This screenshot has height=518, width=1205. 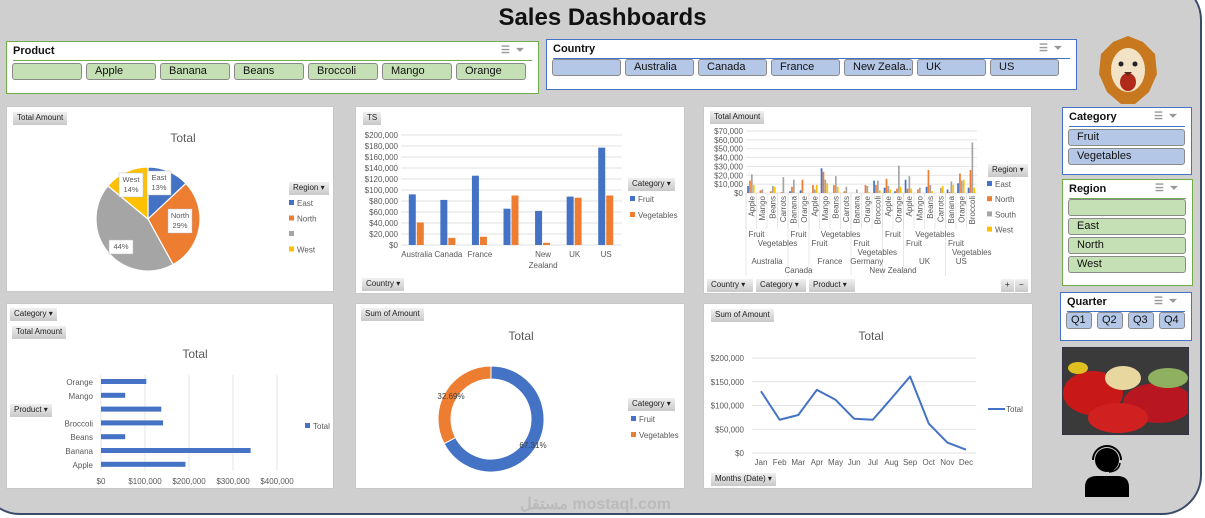 What do you see at coordinates (417, 71) in the screenshot?
I see `slicer-item-product: Mango` at bounding box center [417, 71].